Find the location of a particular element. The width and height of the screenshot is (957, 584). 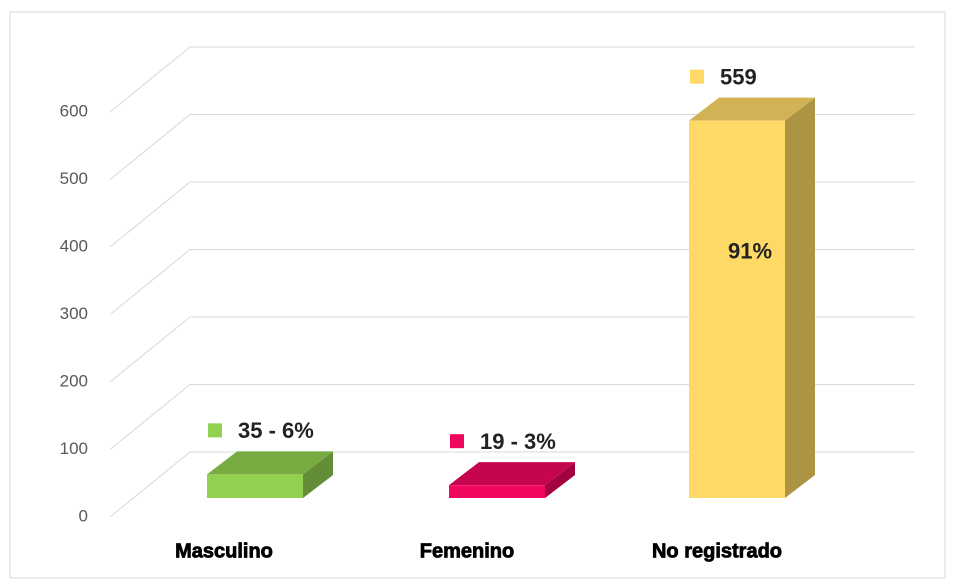

value-label: 35 - 6% is located at coordinates (276, 430).